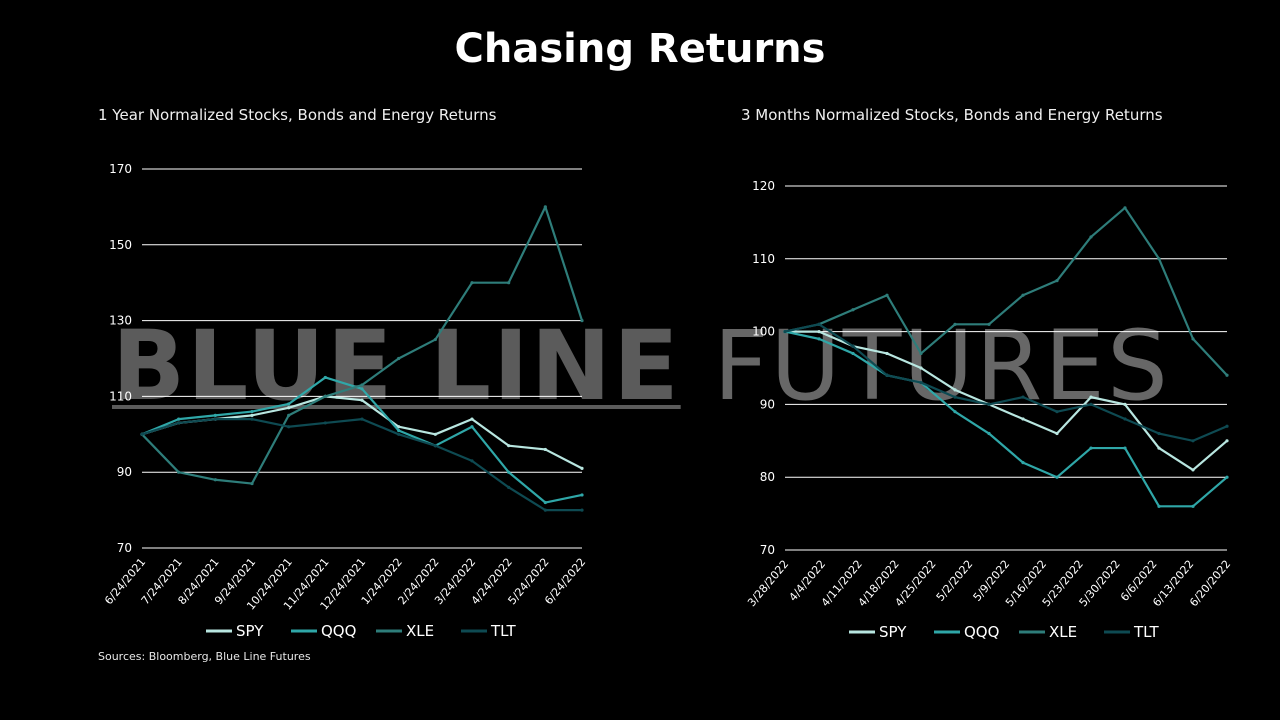 This screenshot has width=1280, height=720. Describe the element at coordinates (1006, 291) in the screenshot. I see `series-line-xle` at that location.